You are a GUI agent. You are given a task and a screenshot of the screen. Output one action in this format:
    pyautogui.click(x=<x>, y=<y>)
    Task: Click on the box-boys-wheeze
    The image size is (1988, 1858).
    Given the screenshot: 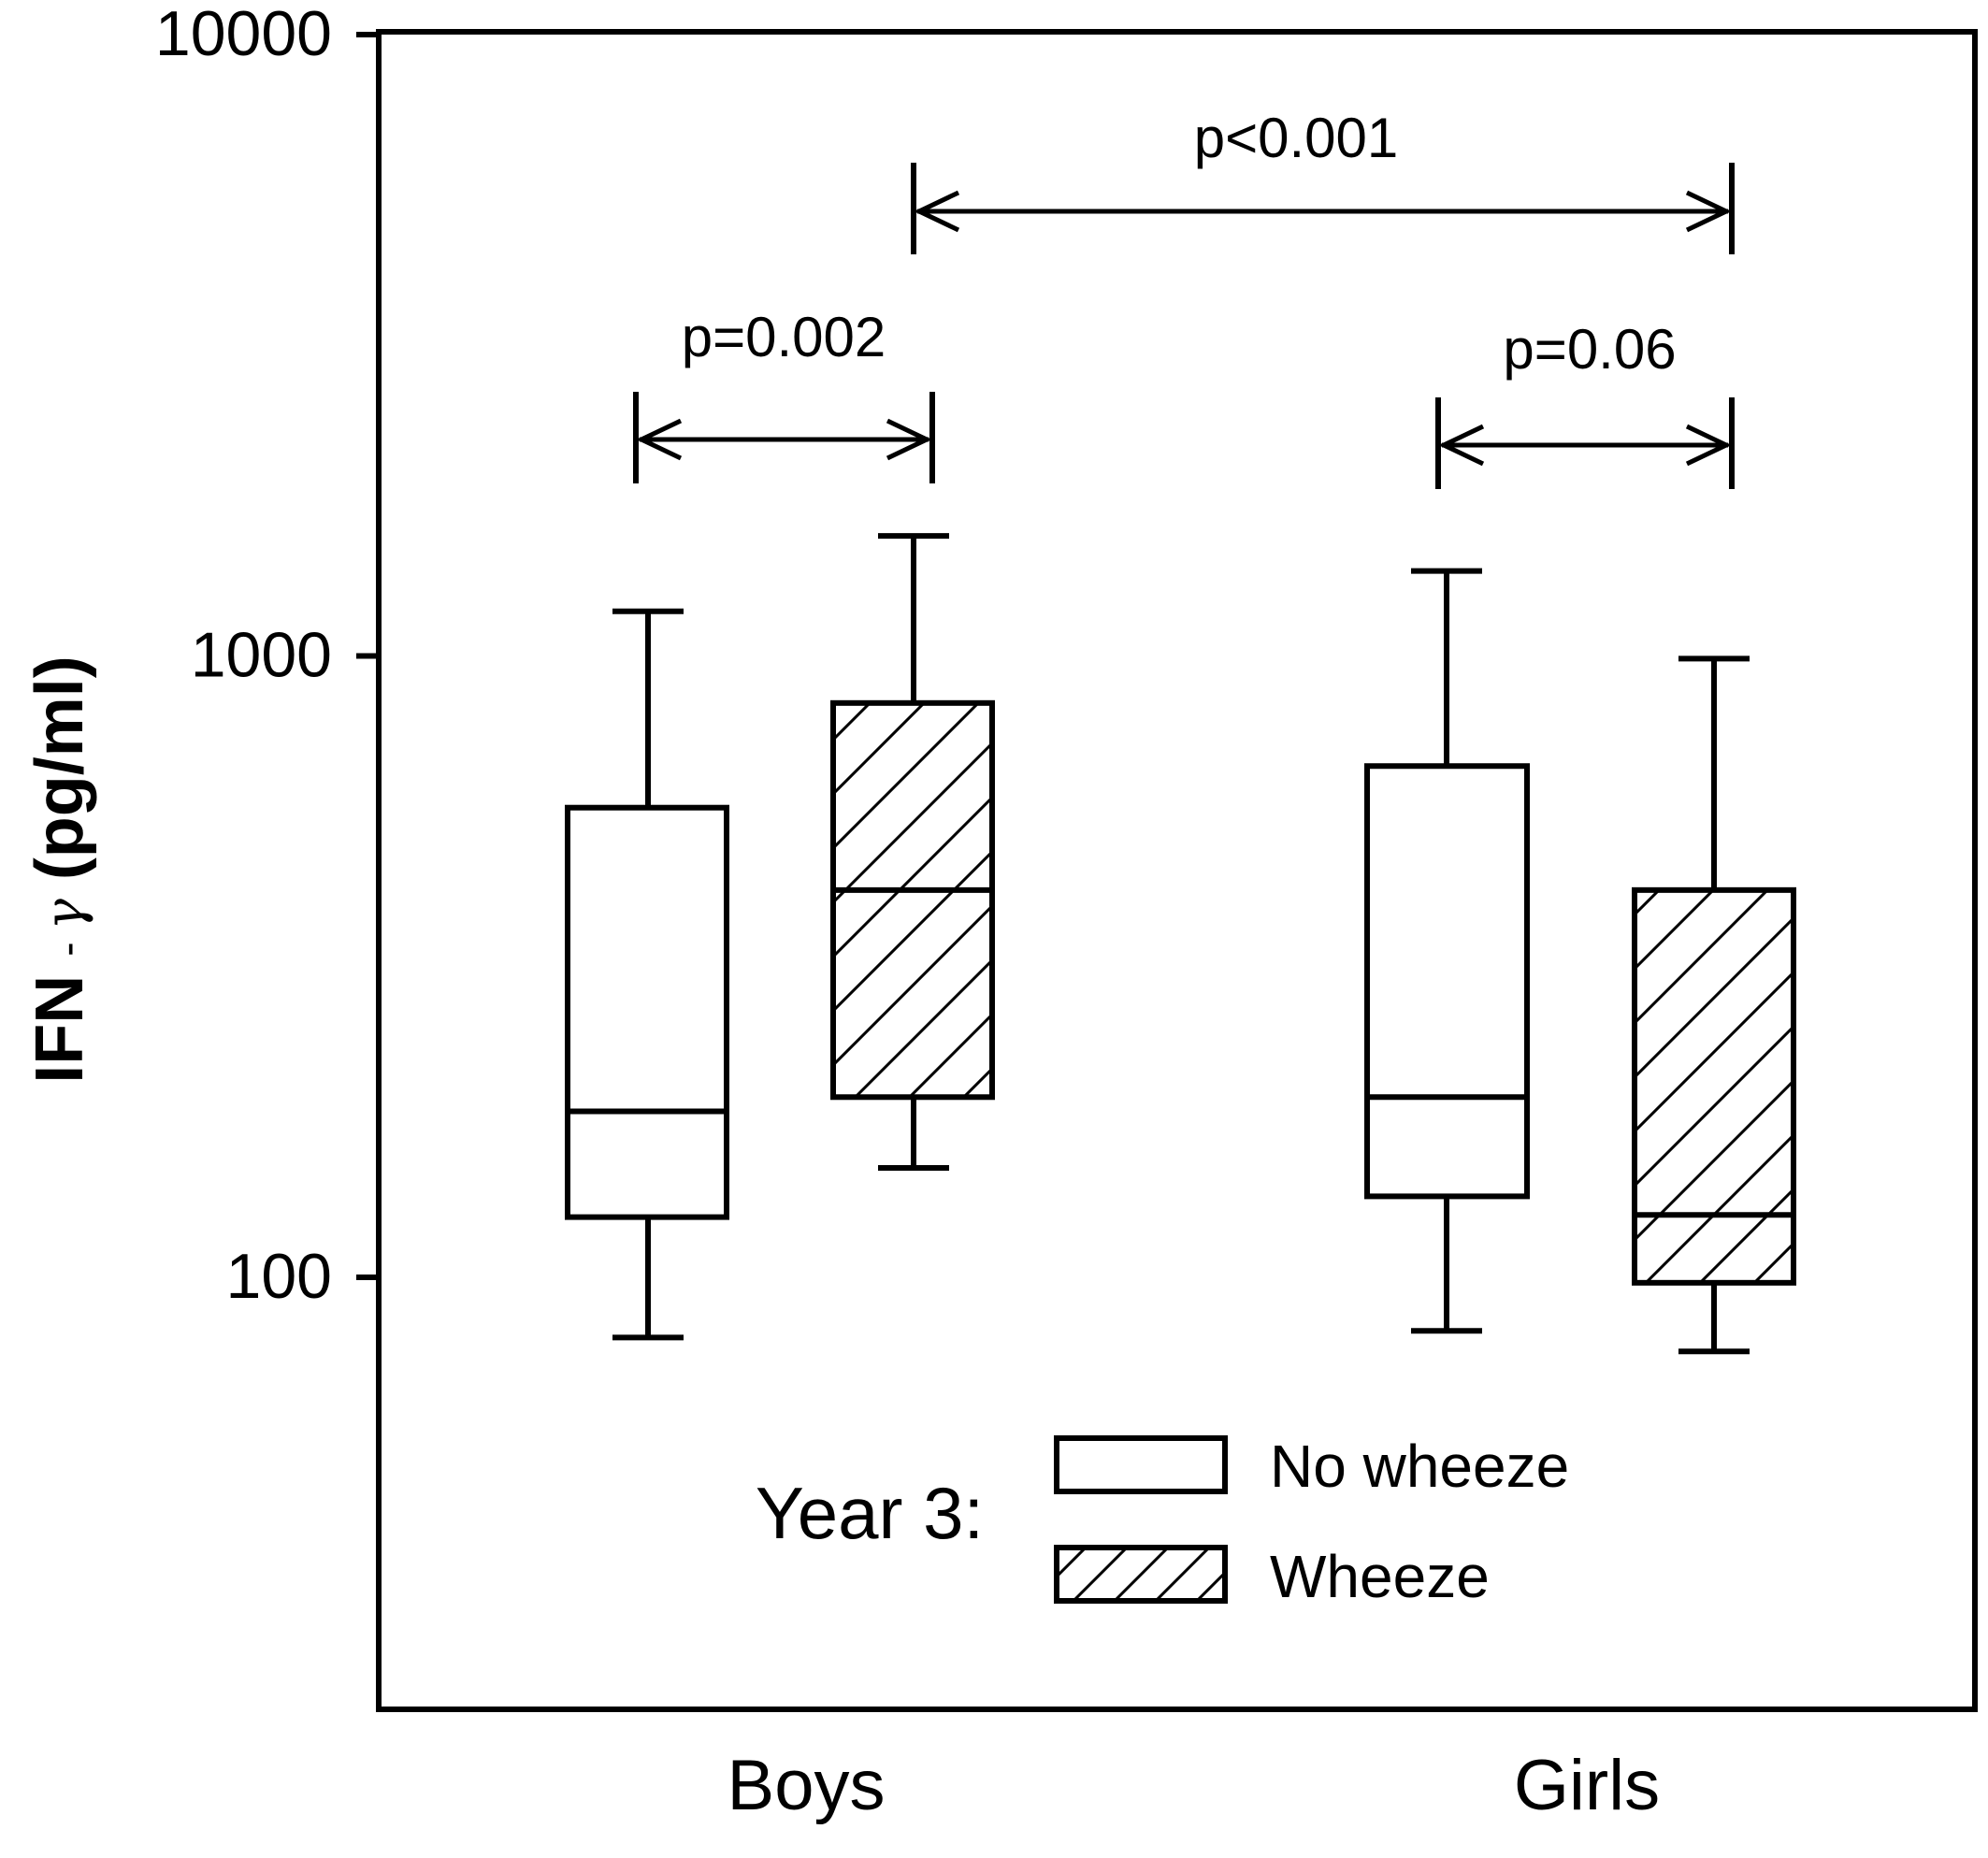 What is the action you would take?
    pyautogui.click(x=912, y=852)
    